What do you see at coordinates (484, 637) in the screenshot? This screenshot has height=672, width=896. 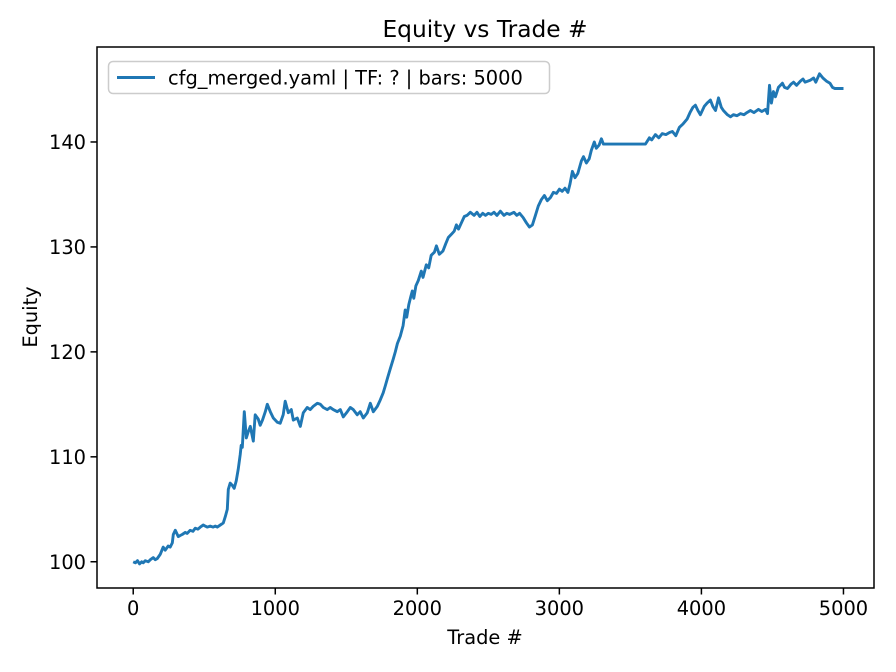 I see `x-axis-label: Trade #` at bounding box center [484, 637].